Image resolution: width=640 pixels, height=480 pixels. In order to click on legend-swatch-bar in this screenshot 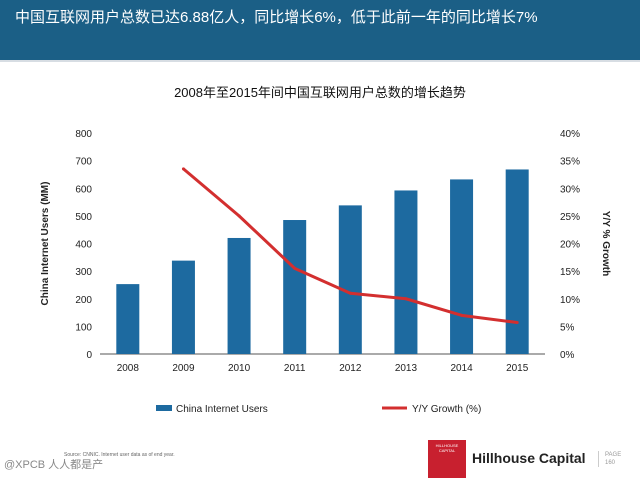, I will do `click(164, 408)`.